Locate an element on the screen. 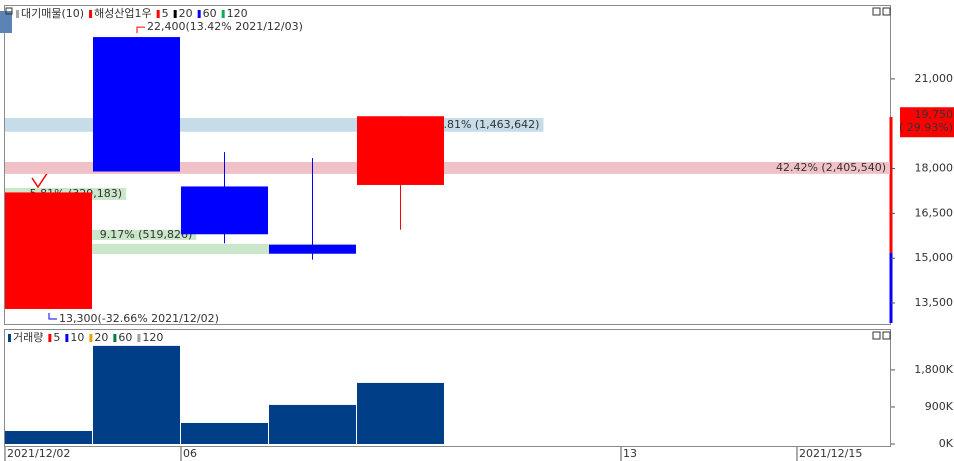  y-tick-label: 0K is located at coordinates (946, 443).